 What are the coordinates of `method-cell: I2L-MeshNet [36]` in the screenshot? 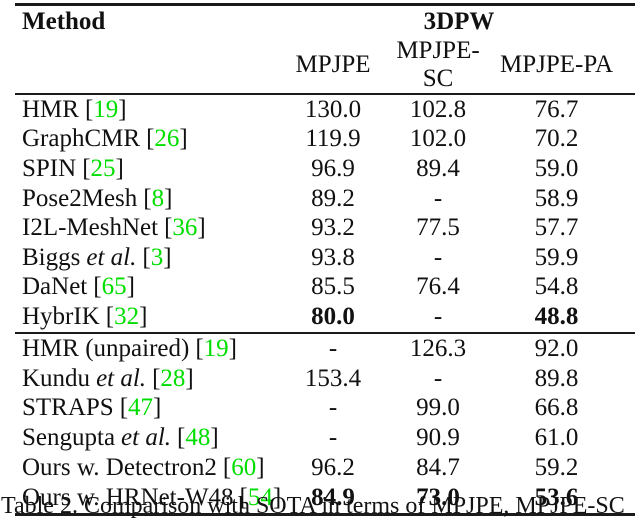 It's located at (149, 228).